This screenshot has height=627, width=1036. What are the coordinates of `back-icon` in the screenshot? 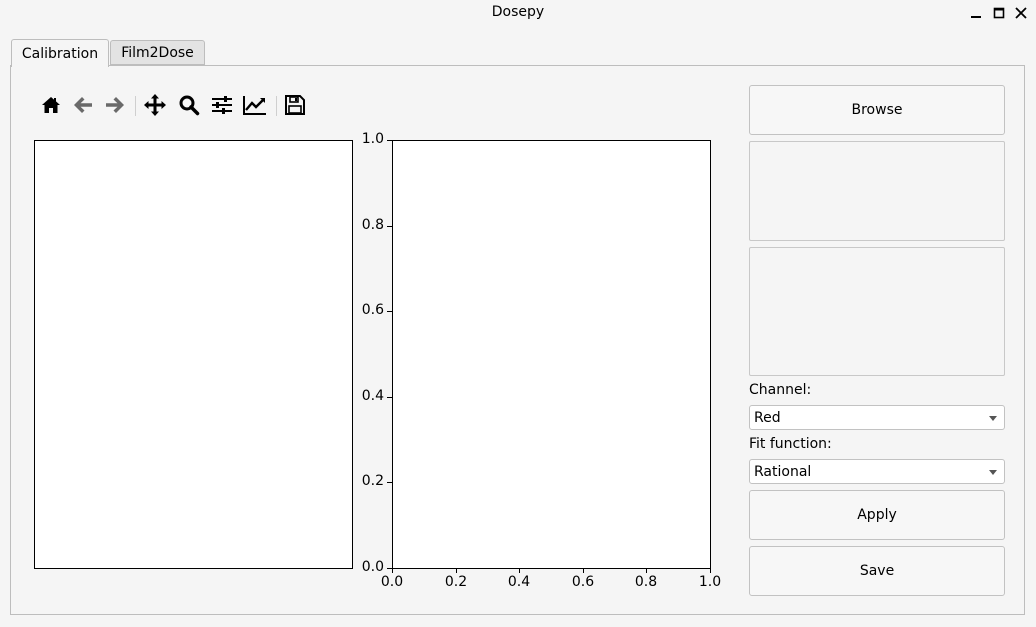 It's located at (83, 105).